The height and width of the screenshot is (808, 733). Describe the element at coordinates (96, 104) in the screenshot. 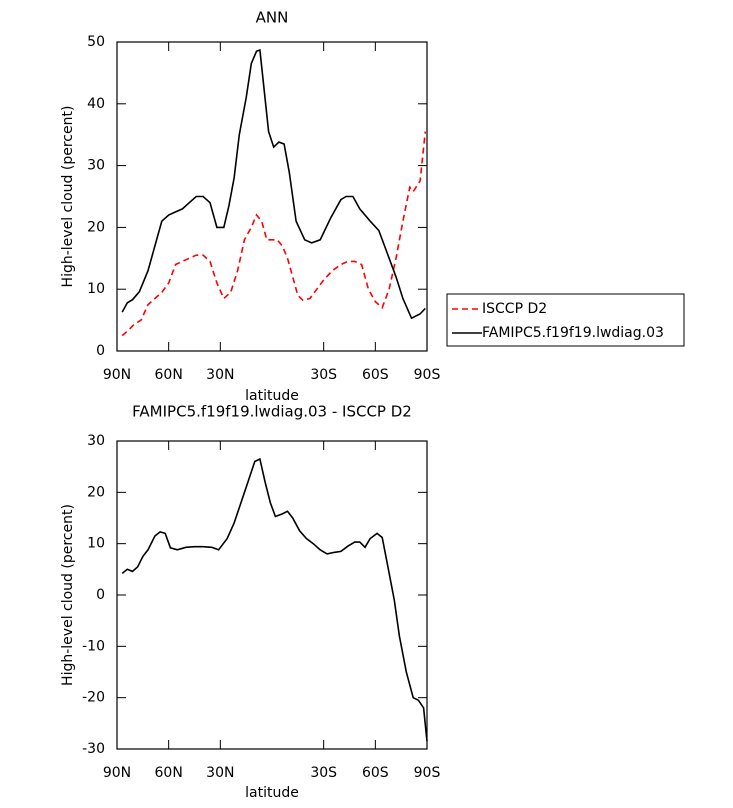

I see `y-tick-label: 40` at that location.